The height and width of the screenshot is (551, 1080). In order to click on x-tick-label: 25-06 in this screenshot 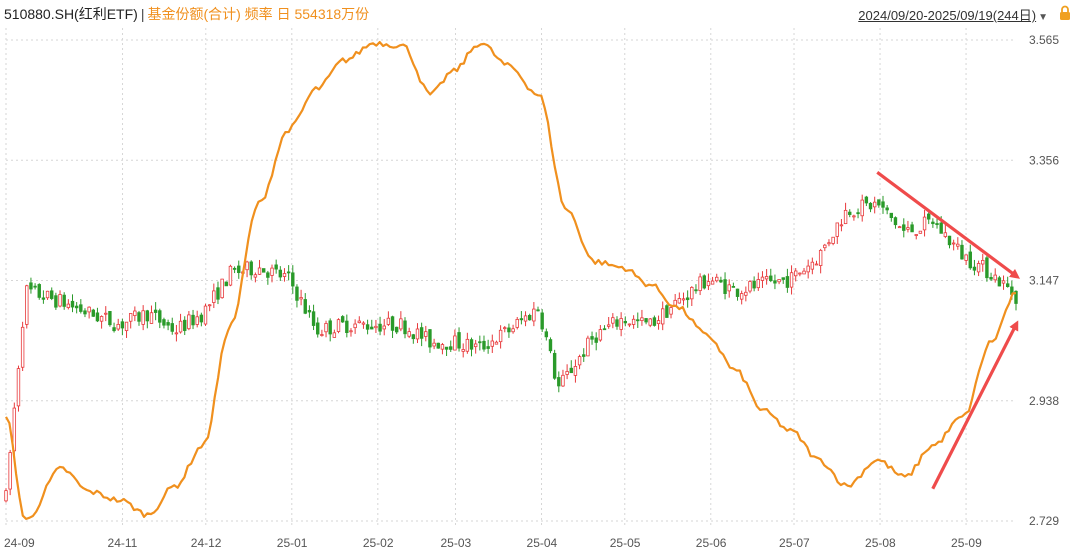, I will do `click(711, 543)`.